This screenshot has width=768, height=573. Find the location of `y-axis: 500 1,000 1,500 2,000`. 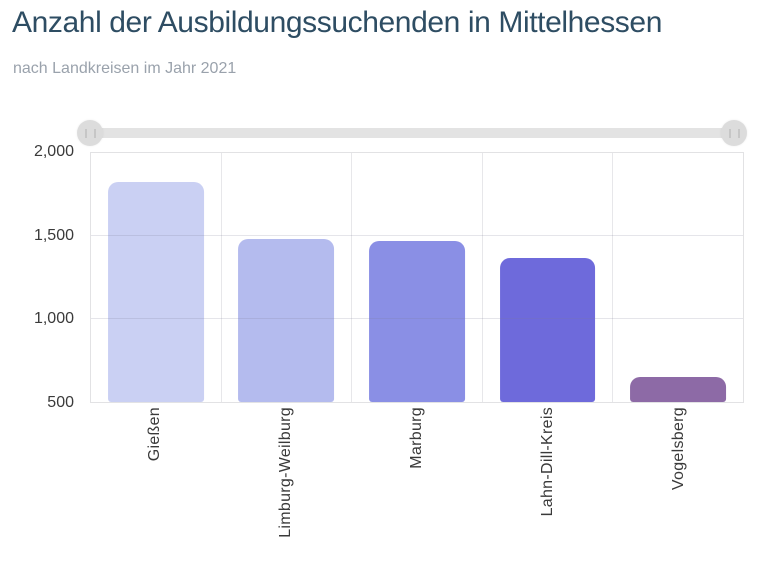

y-axis: 500 1,000 1,500 2,000 is located at coordinates (41, 277).